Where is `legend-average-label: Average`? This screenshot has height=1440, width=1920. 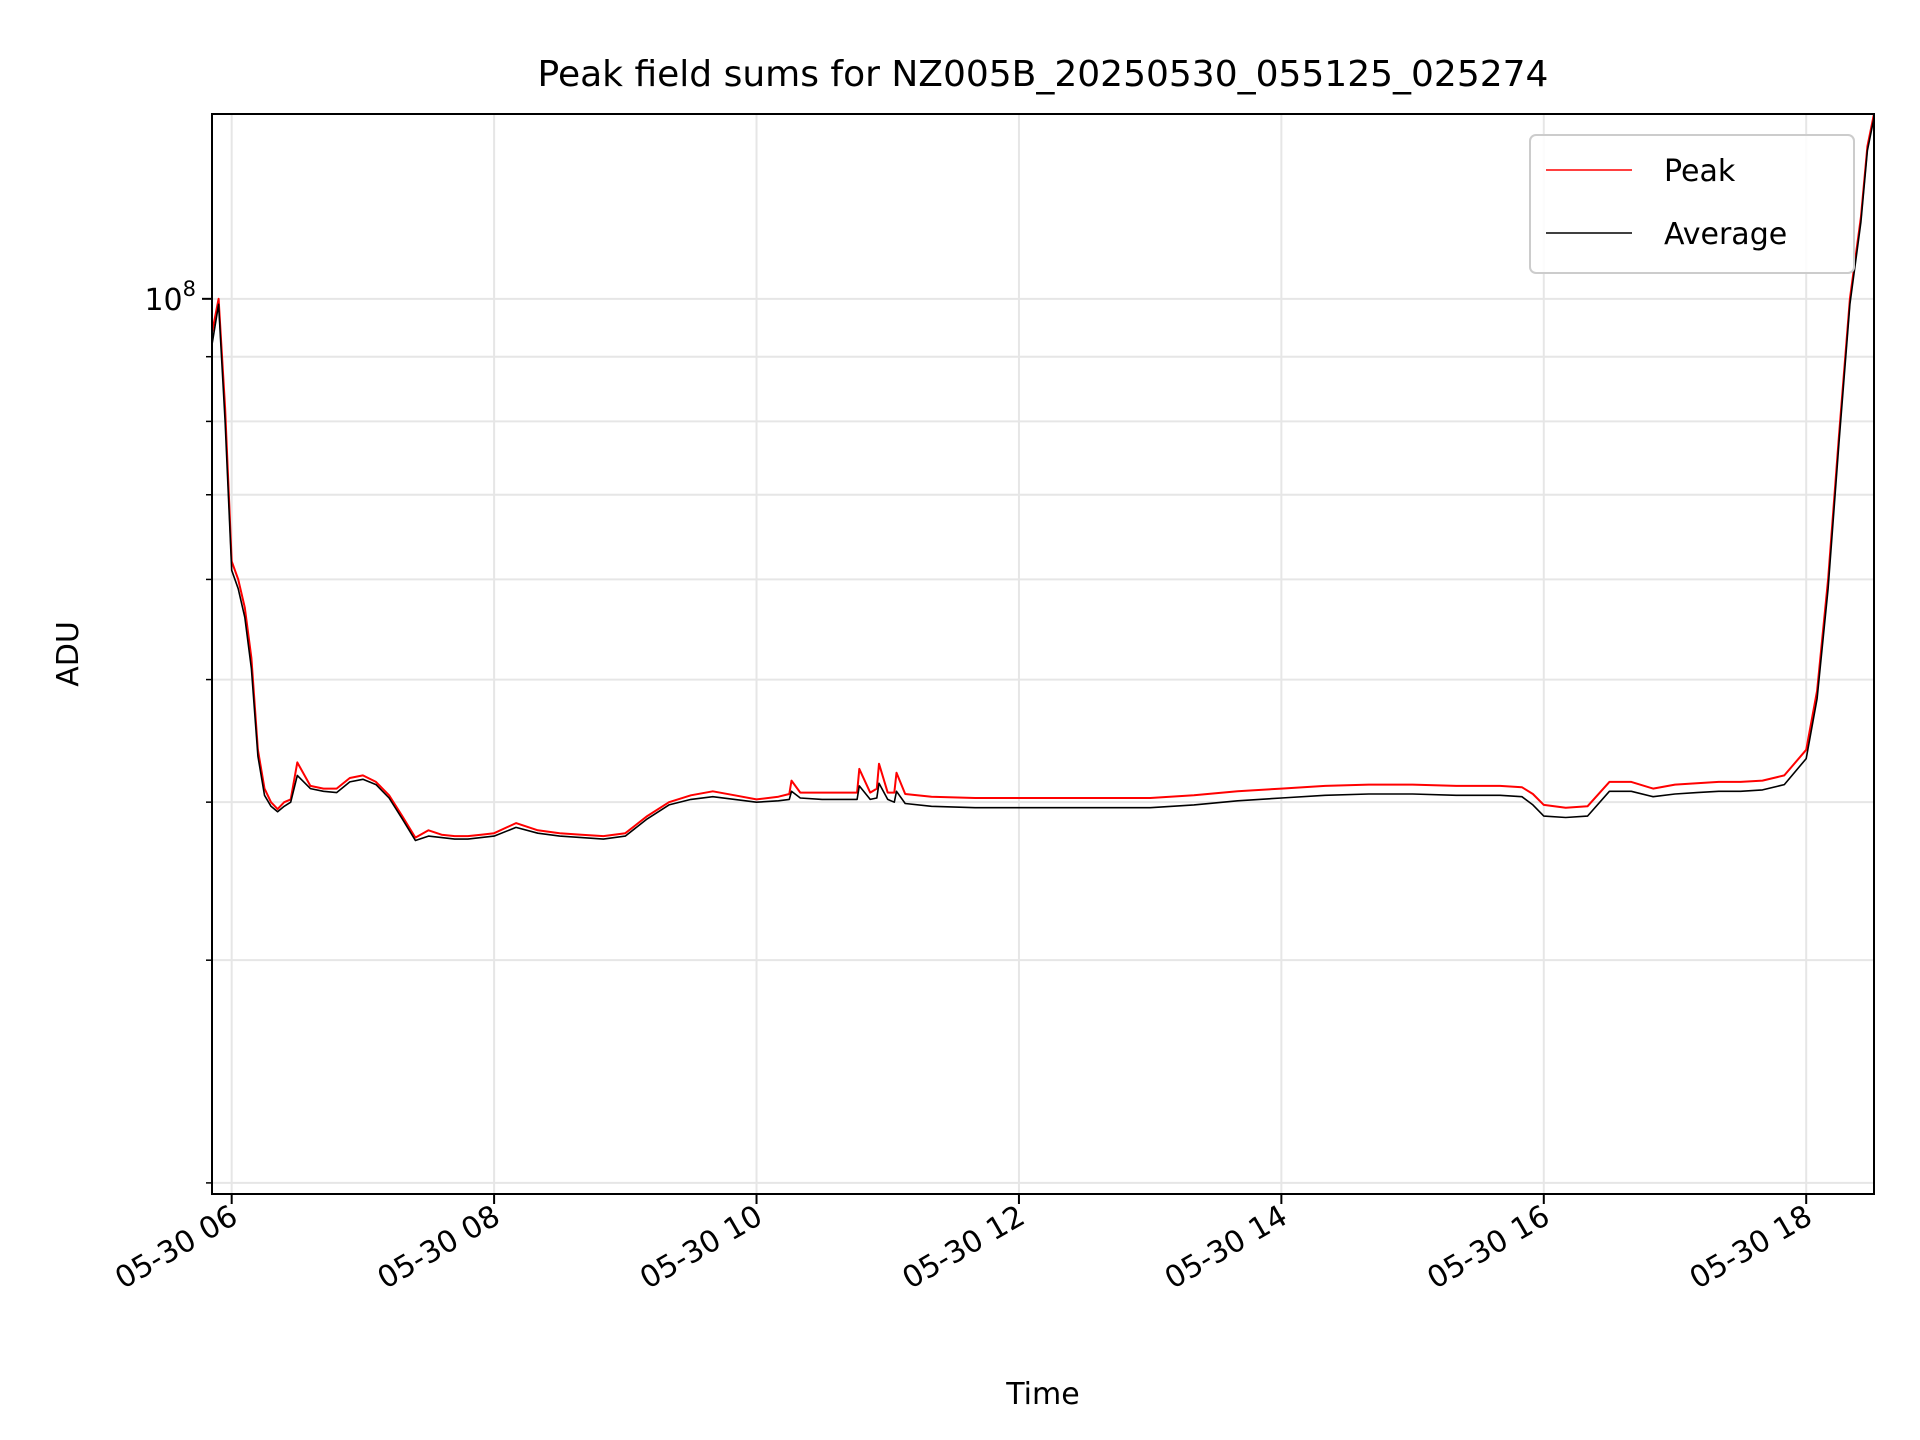 legend-average-label: Average is located at coordinates (1725, 234).